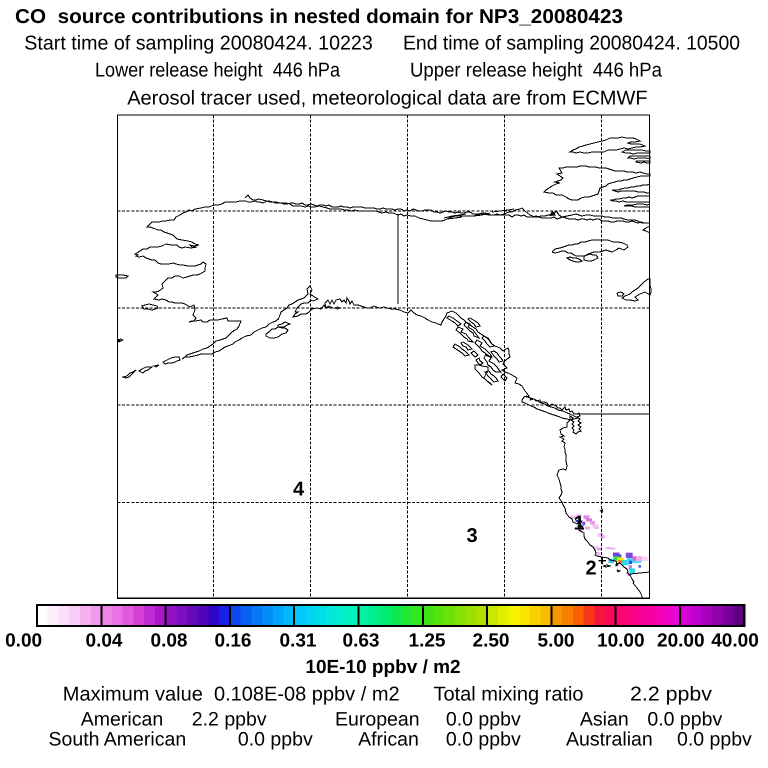 This screenshot has width=768, height=768. I want to click on svg-text: 2.50, so click(491, 641).